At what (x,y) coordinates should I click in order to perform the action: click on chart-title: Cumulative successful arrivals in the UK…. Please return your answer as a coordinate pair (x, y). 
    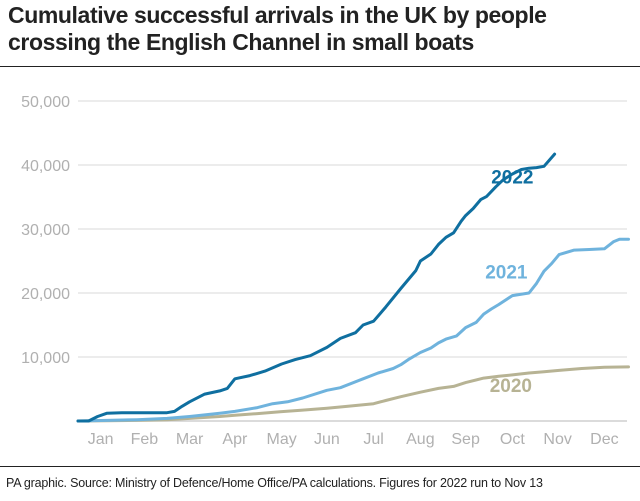
    Looking at the image, I should click on (277, 28).